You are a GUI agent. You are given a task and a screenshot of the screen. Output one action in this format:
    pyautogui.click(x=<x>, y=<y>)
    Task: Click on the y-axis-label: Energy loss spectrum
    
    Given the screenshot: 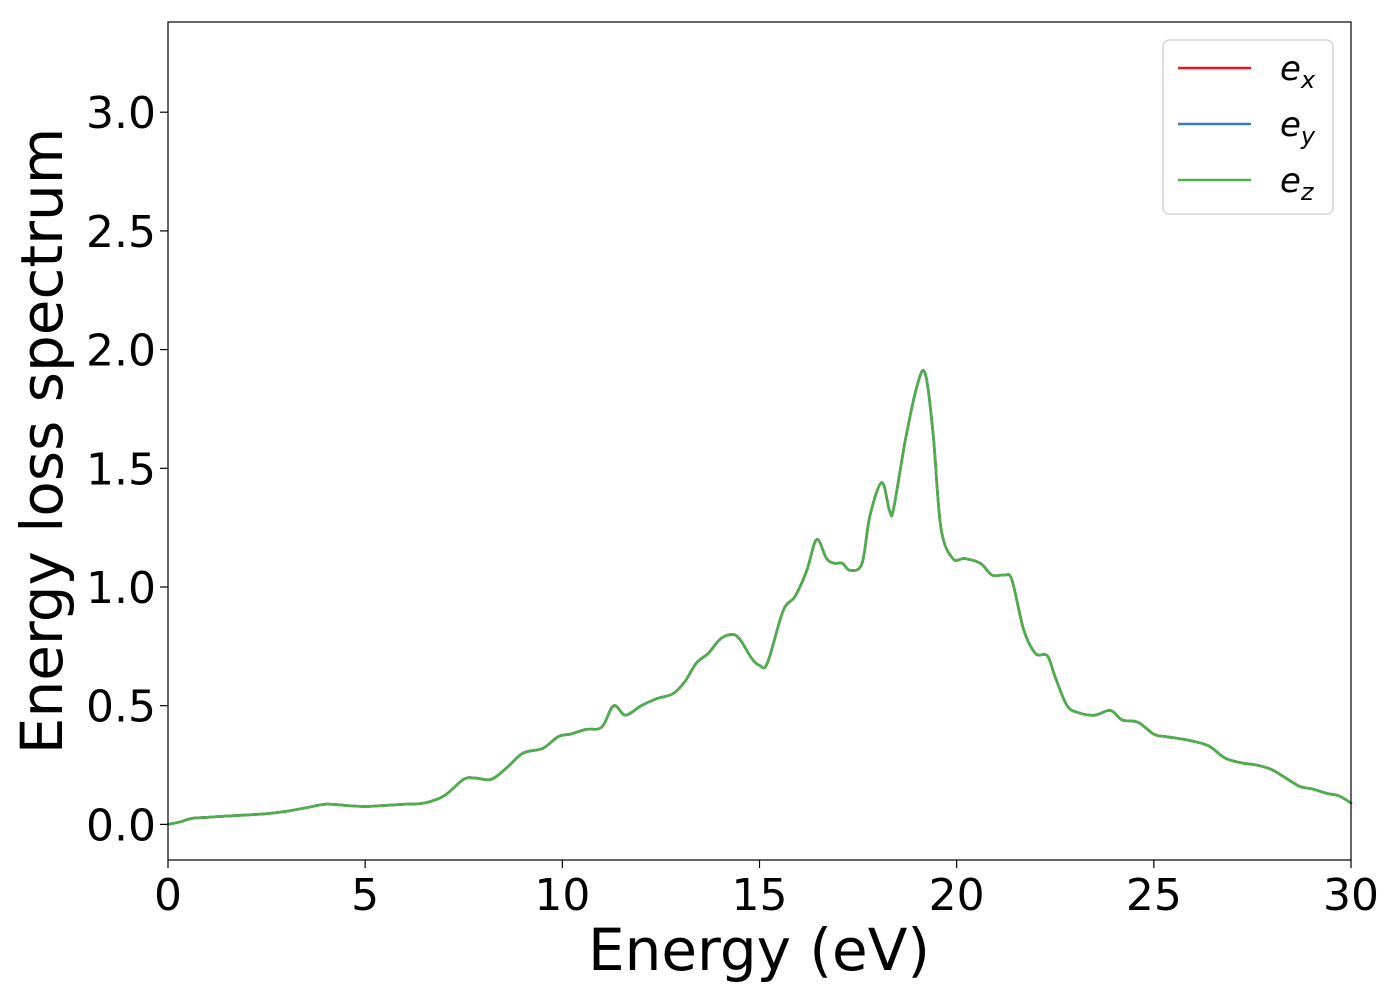 What is the action you would take?
    pyautogui.click(x=42, y=441)
    